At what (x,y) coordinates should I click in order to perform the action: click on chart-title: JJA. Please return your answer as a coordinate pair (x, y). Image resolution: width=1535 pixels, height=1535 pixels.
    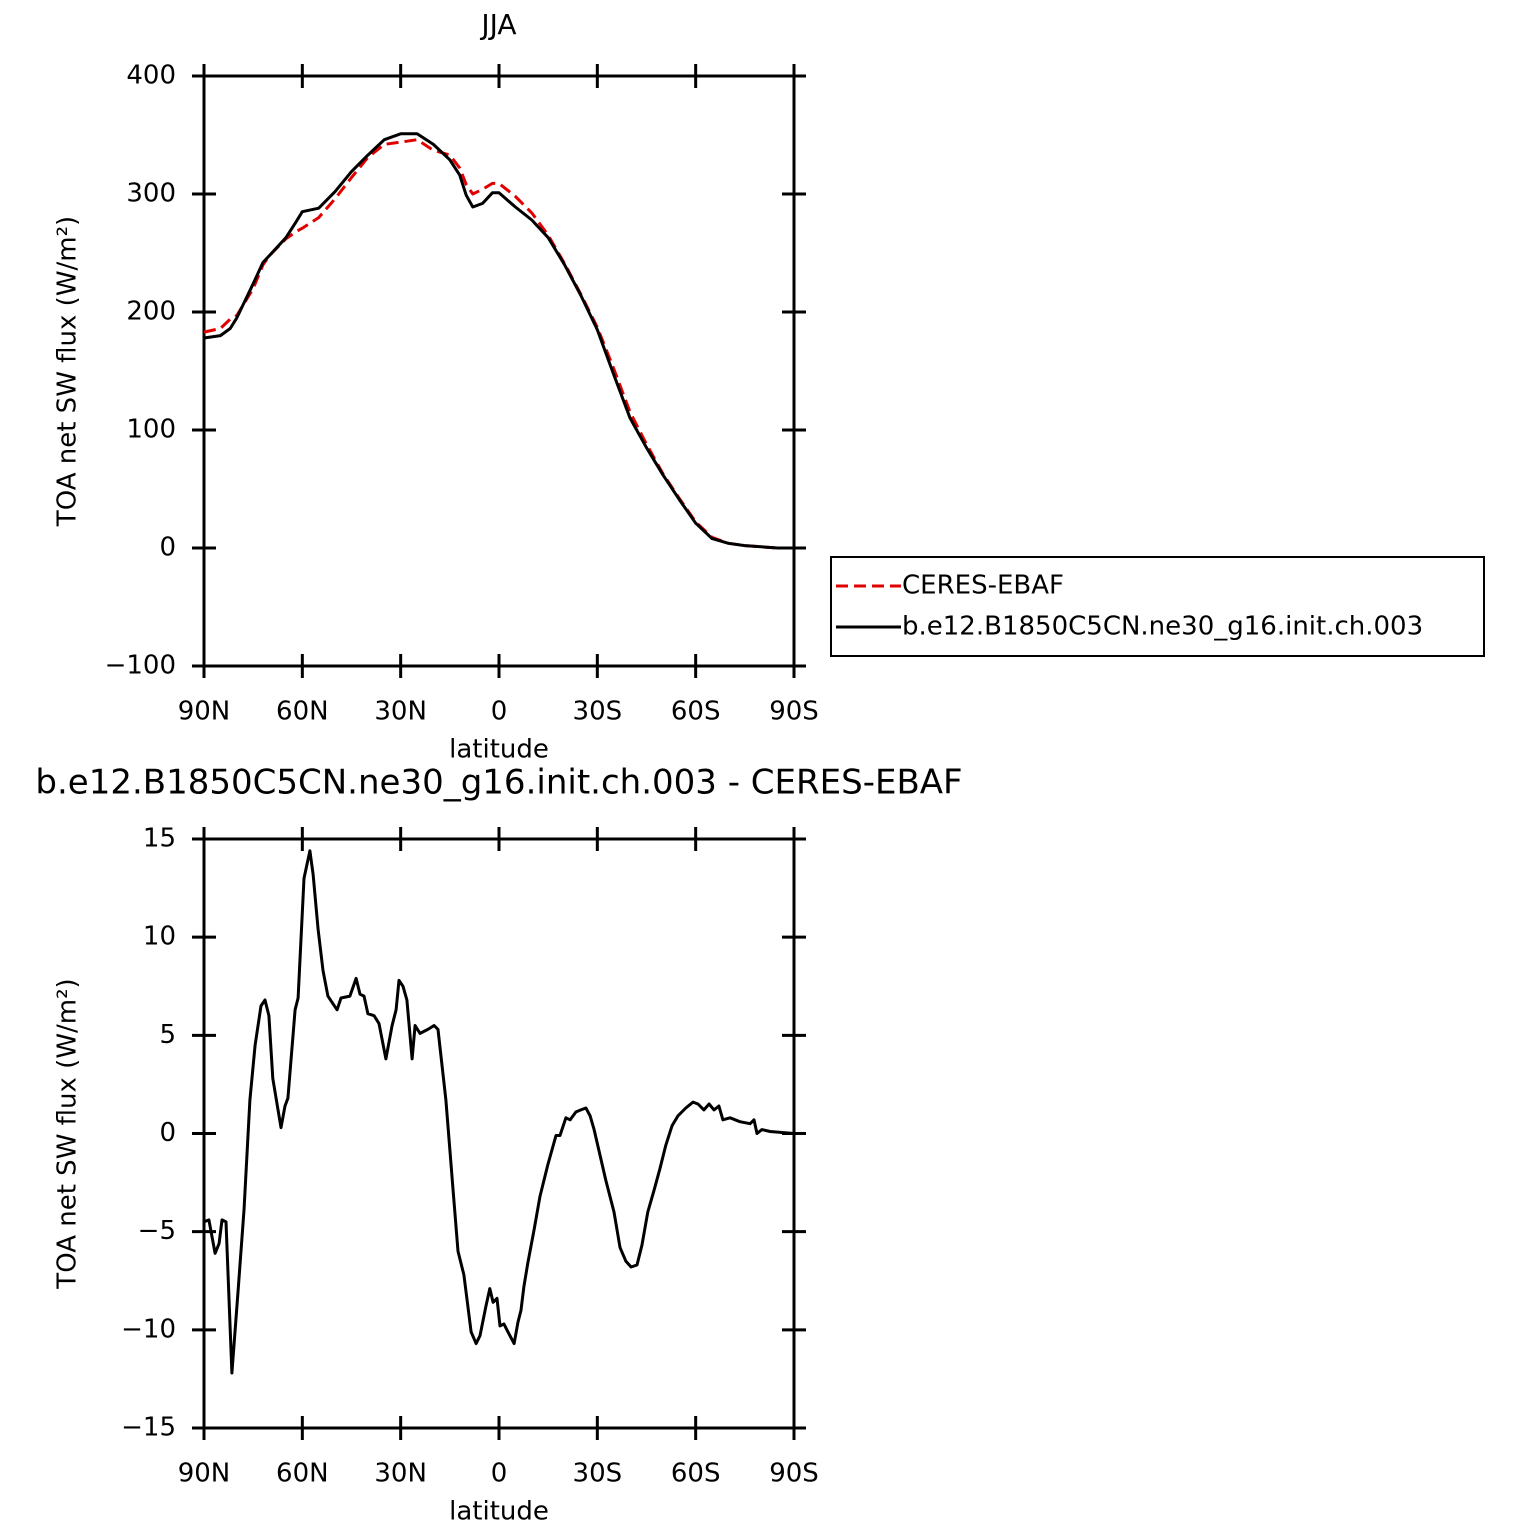
    Looking at the image, I should click on (497, 24).